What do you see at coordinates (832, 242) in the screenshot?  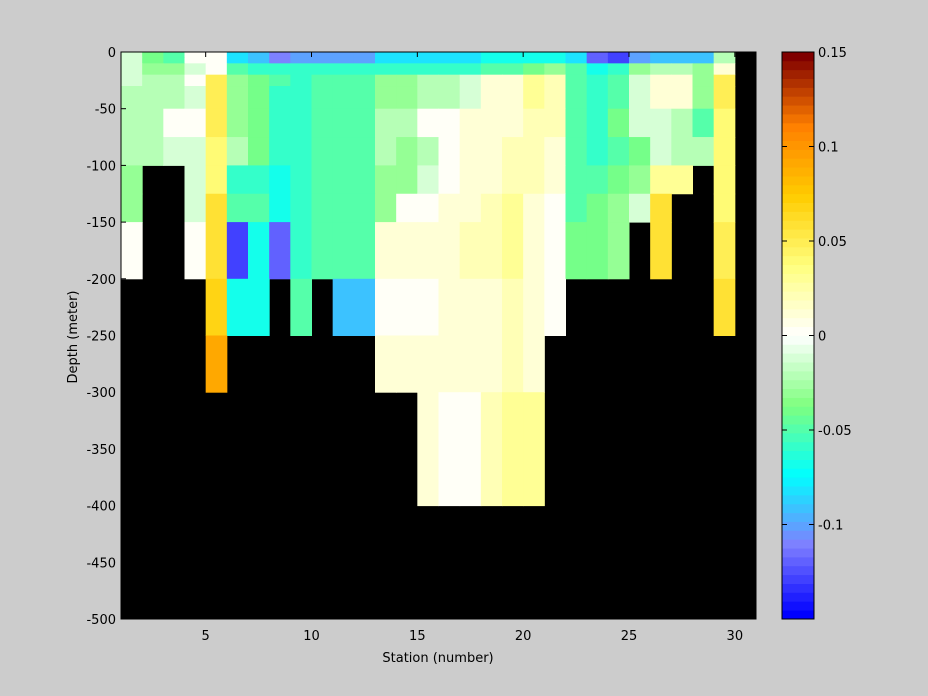 I see `colorbar-tick-label: 0.05` at bounding box center [832, 242].